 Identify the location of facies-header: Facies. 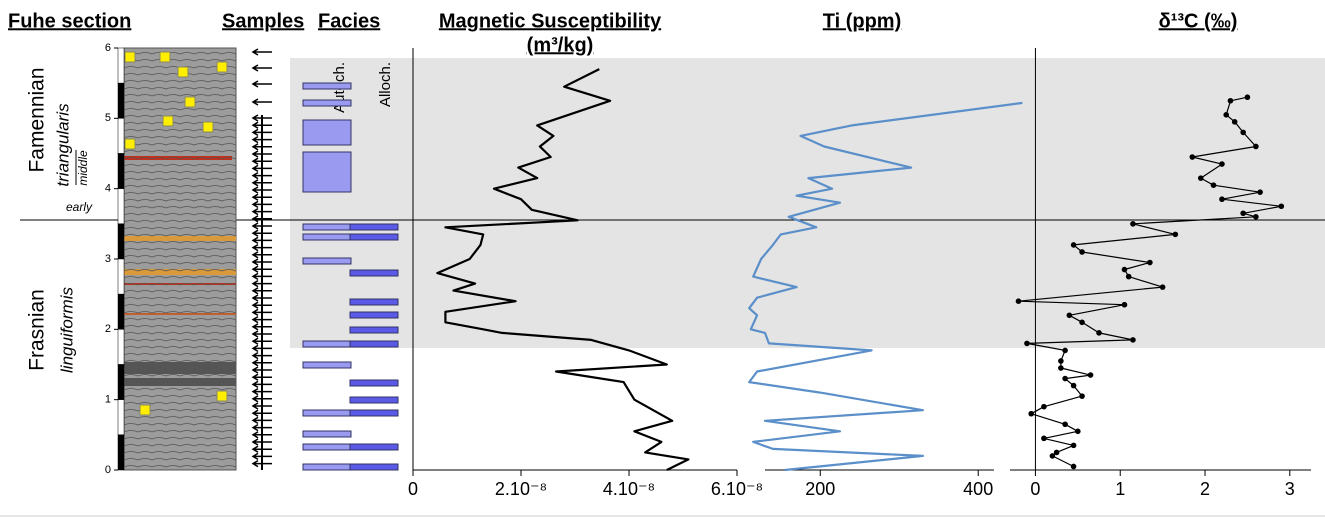
(349, 21).